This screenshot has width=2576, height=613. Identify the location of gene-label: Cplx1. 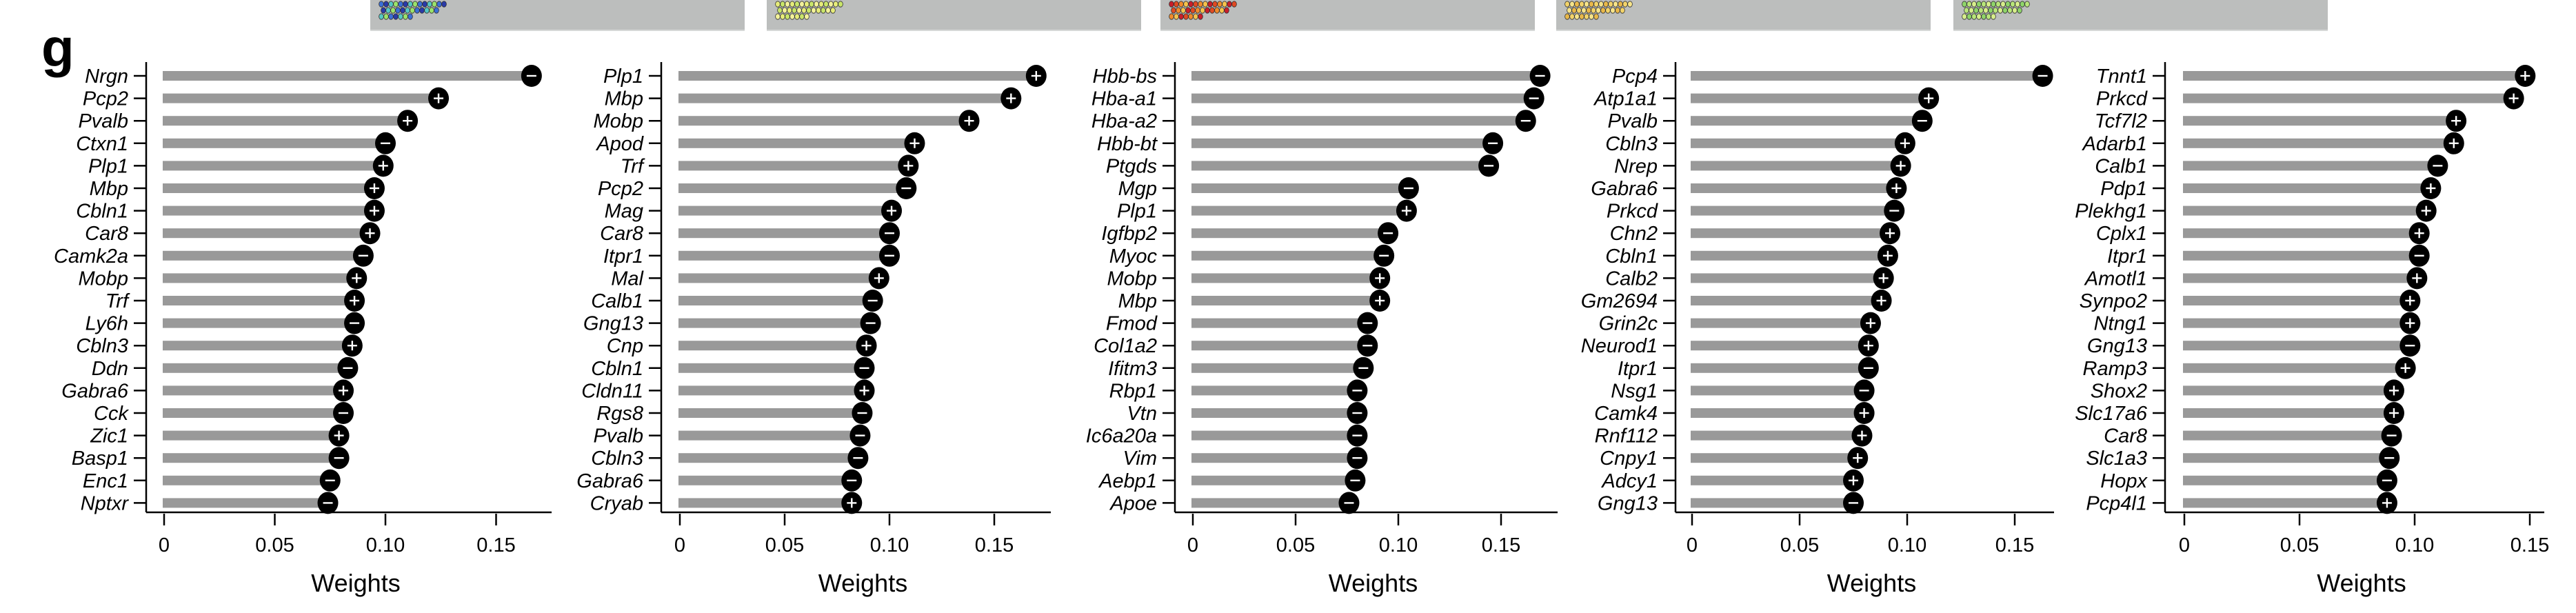
(2121, 234).